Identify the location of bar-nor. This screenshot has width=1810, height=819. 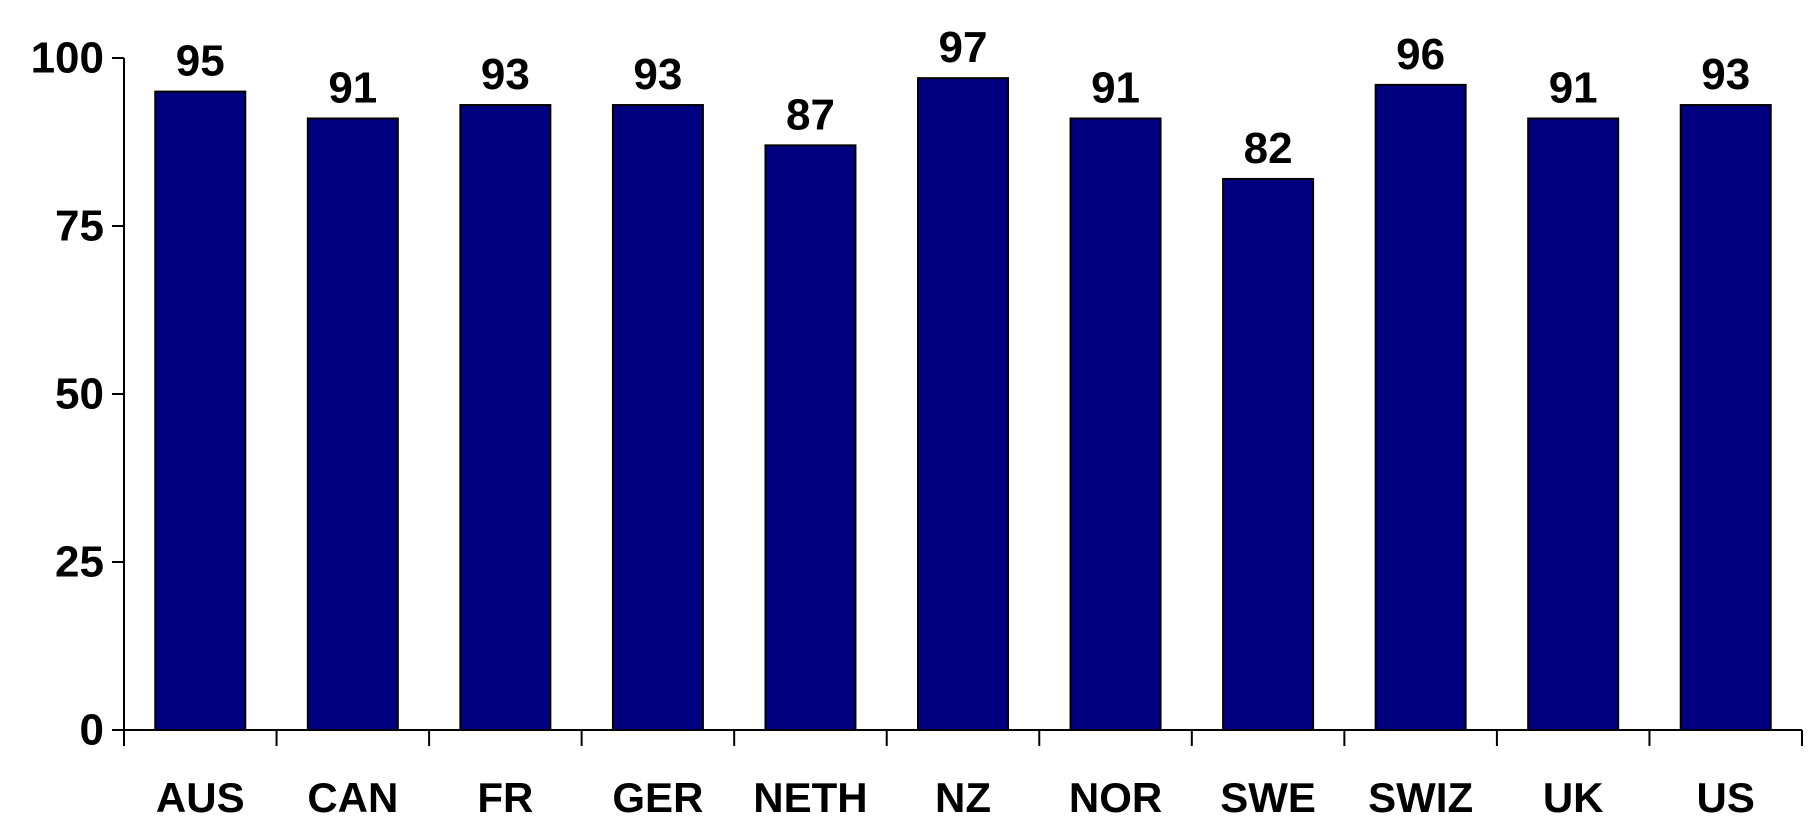
(1115, 424).